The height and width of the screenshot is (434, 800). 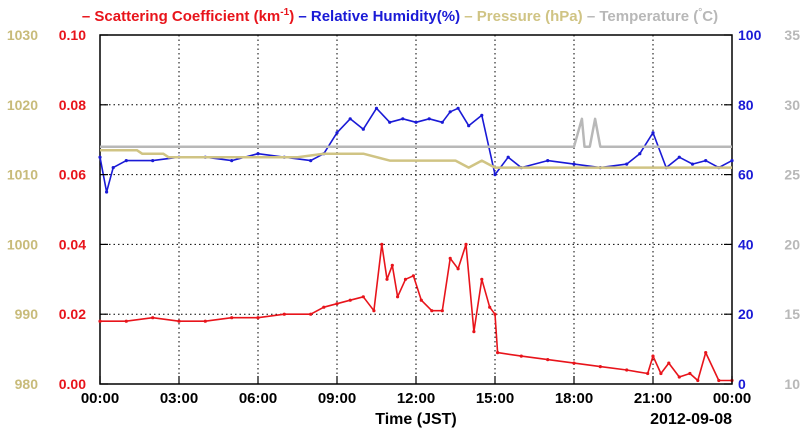 I want to click on x-tick-label-5: 15:00, so click(x=495, y=398).